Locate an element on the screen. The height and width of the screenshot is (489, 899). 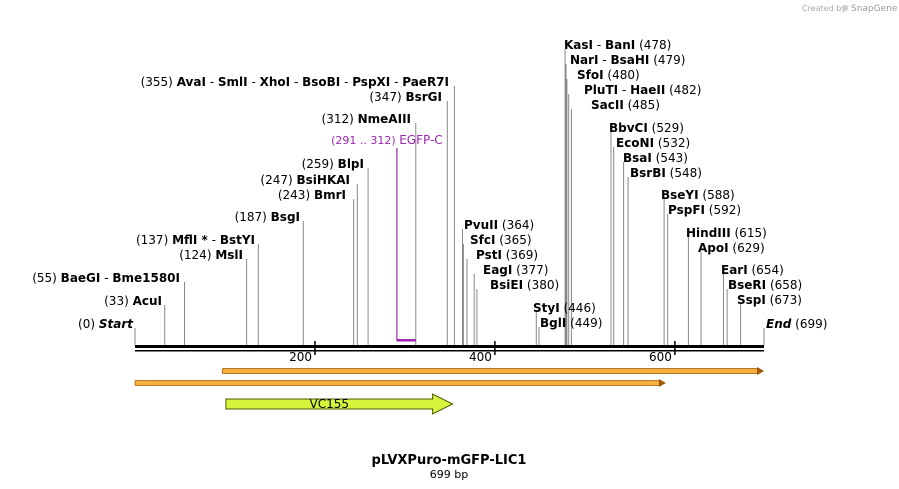
enzyme-name-bsai: BsaI is located at coordinates (637, 158).